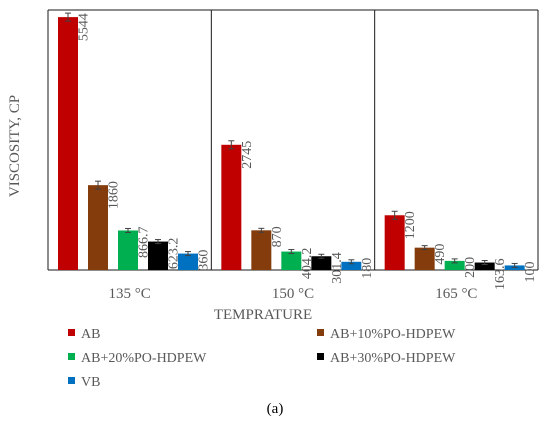 The image size is (550, 426). I want to click on y-axis-label: VISCOSITY, CP, so click(15, 146).